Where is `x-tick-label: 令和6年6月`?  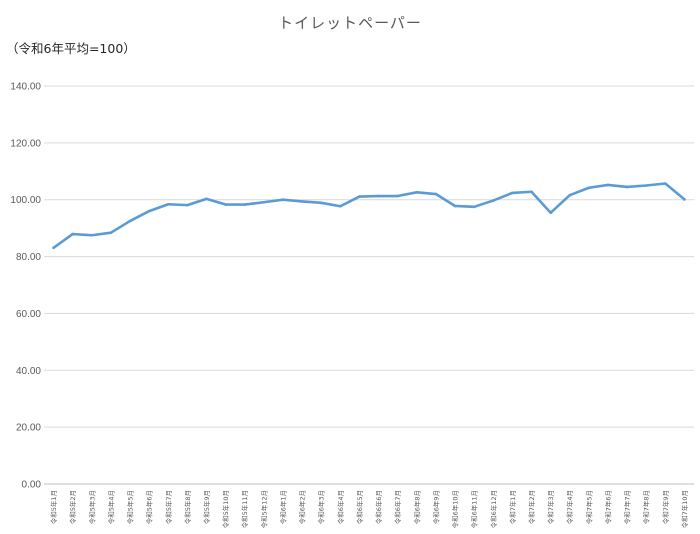 x-tick-label: 令和6年6月 is located at coordinates (378, 507).